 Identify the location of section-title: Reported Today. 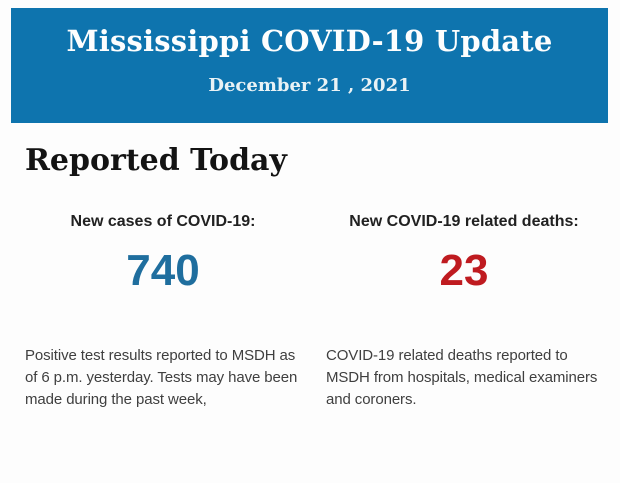
(156, 160).